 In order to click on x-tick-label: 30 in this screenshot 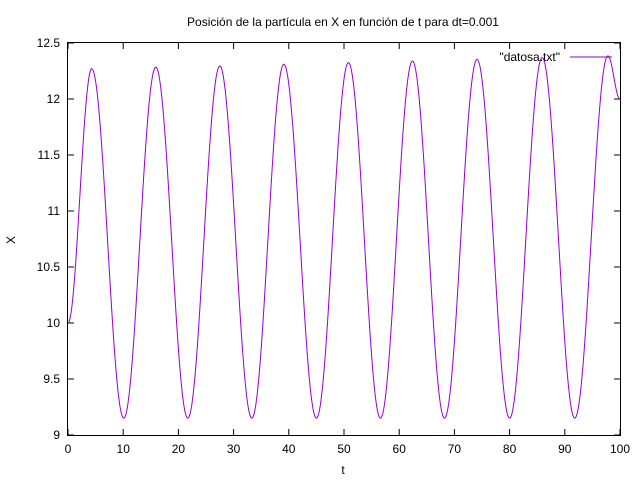, I will do `click(234, 449)`.